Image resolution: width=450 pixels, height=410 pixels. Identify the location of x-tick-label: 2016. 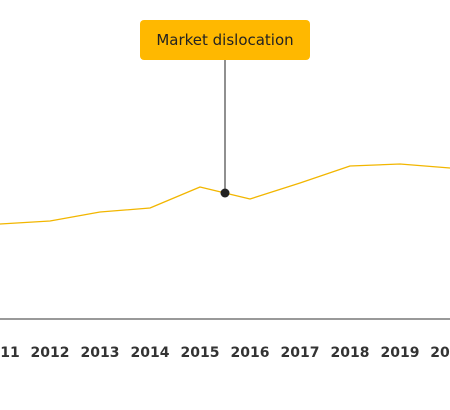
(250, 353).